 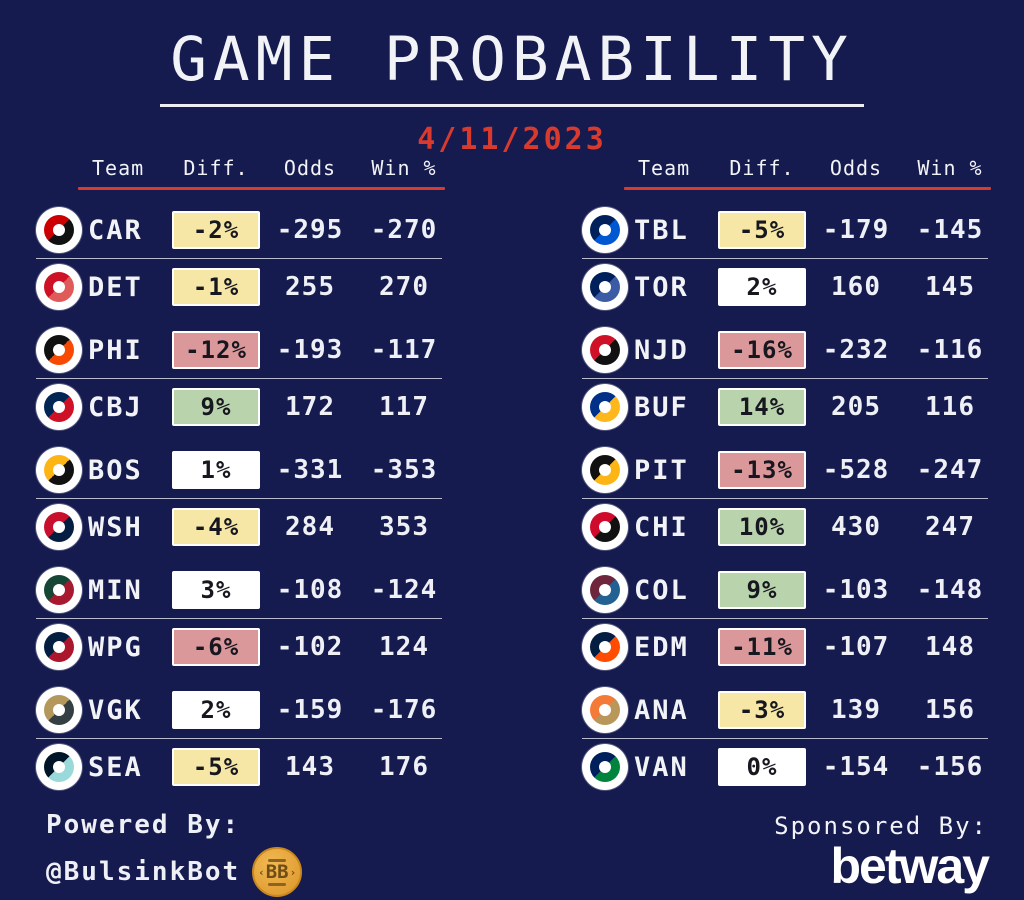 I want to click on betway-logo: betway, so click(x=910, y=866).